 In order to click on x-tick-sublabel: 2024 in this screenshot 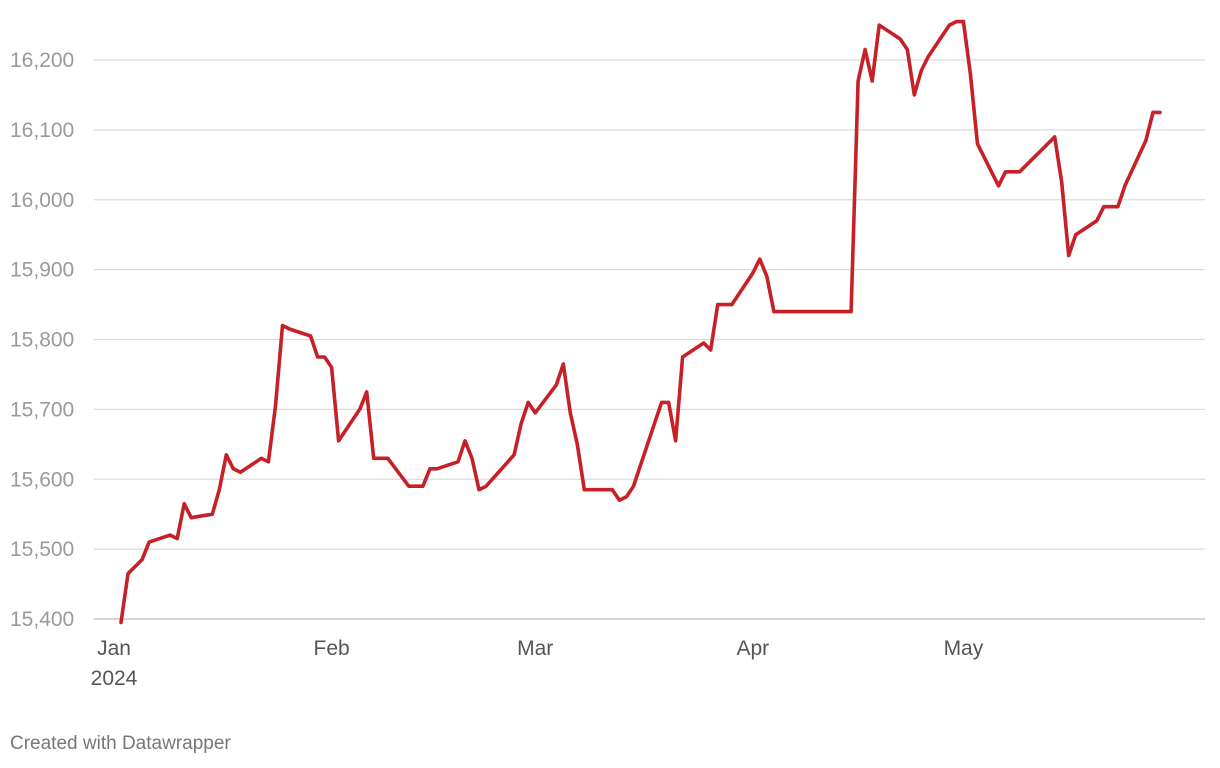, I will do `click(114, 678)`.